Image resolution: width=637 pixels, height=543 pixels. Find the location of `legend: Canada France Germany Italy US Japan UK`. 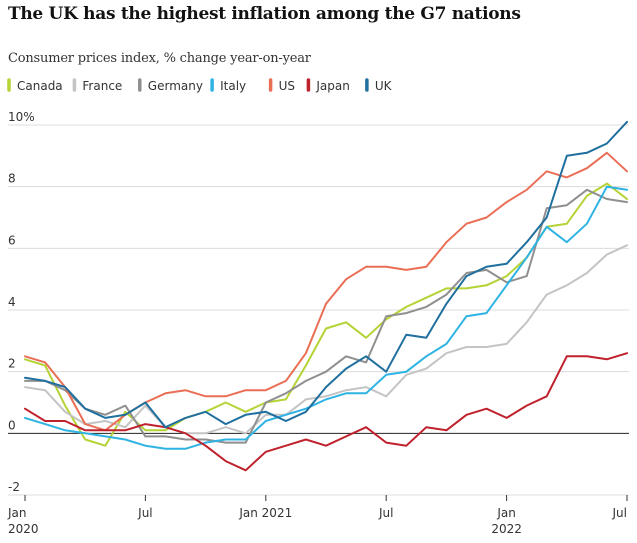

legend: Canada France Germany Italy US Japan UK is located at coordinates (200, 85).